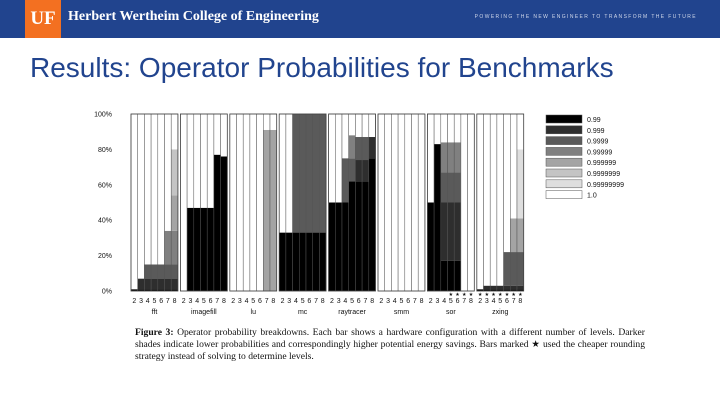 The image size is (720, 405). Describe the element at coordinates (564, 184) in the screenshot. I see `legend-swatch` at that location.